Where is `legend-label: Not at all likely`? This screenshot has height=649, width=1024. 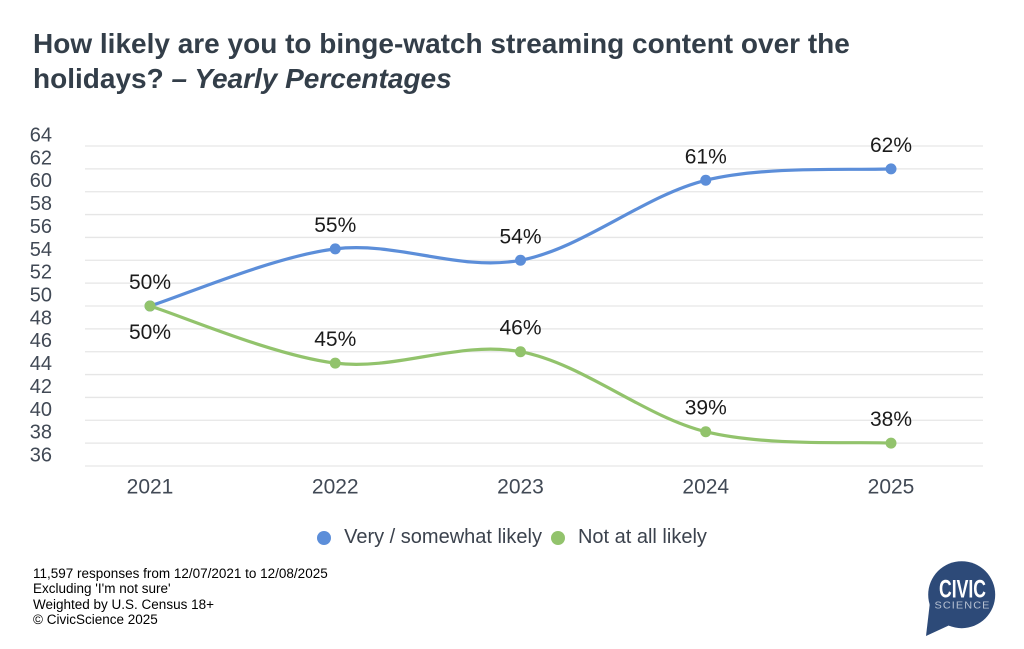 legend-label: Not at all likely is located at coordinates (642, 537).